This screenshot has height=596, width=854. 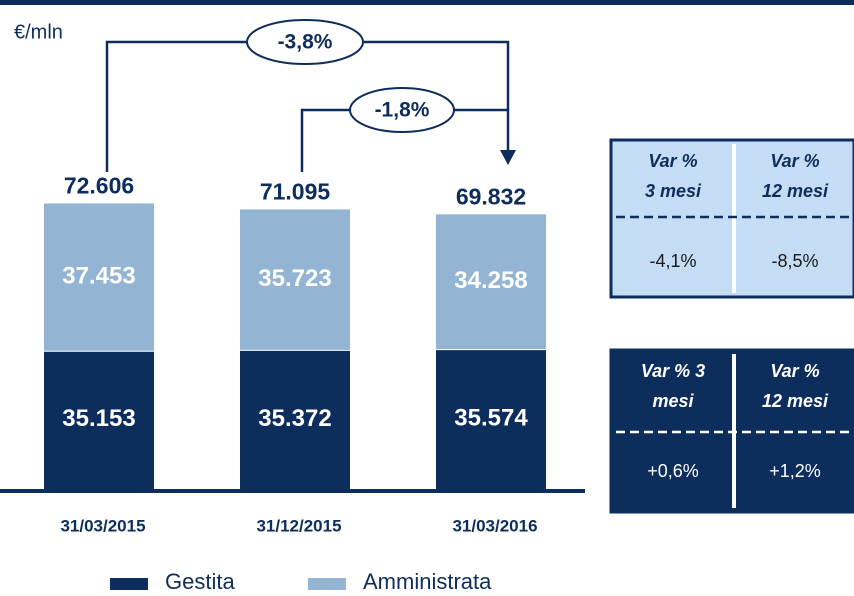 I want to click on table-value: -4,1%, so click(x=672, y=261).